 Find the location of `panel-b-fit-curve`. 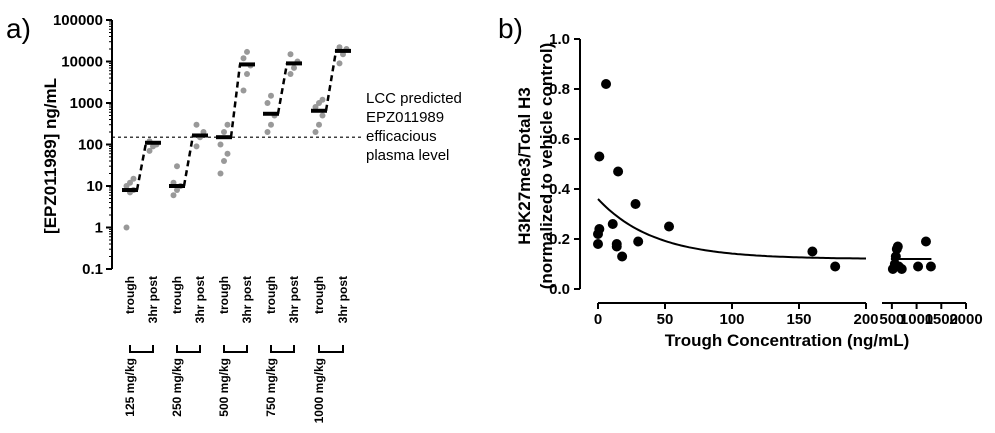

panel-b-fit-curve is located at coordinates (764, 229).